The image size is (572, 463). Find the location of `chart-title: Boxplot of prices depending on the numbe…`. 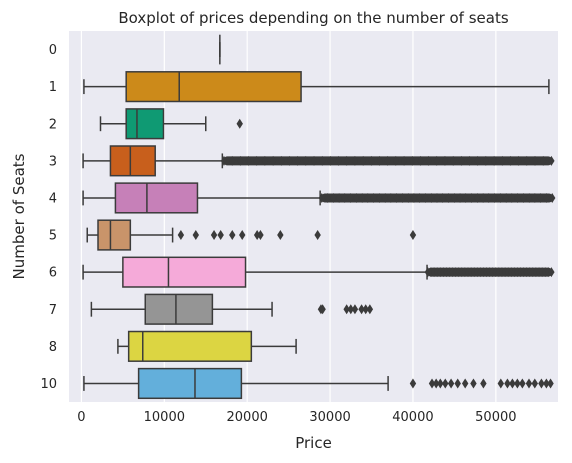

chart-title: Boxplot of prices depending on the numbe… is located at coordinates (313, 18).